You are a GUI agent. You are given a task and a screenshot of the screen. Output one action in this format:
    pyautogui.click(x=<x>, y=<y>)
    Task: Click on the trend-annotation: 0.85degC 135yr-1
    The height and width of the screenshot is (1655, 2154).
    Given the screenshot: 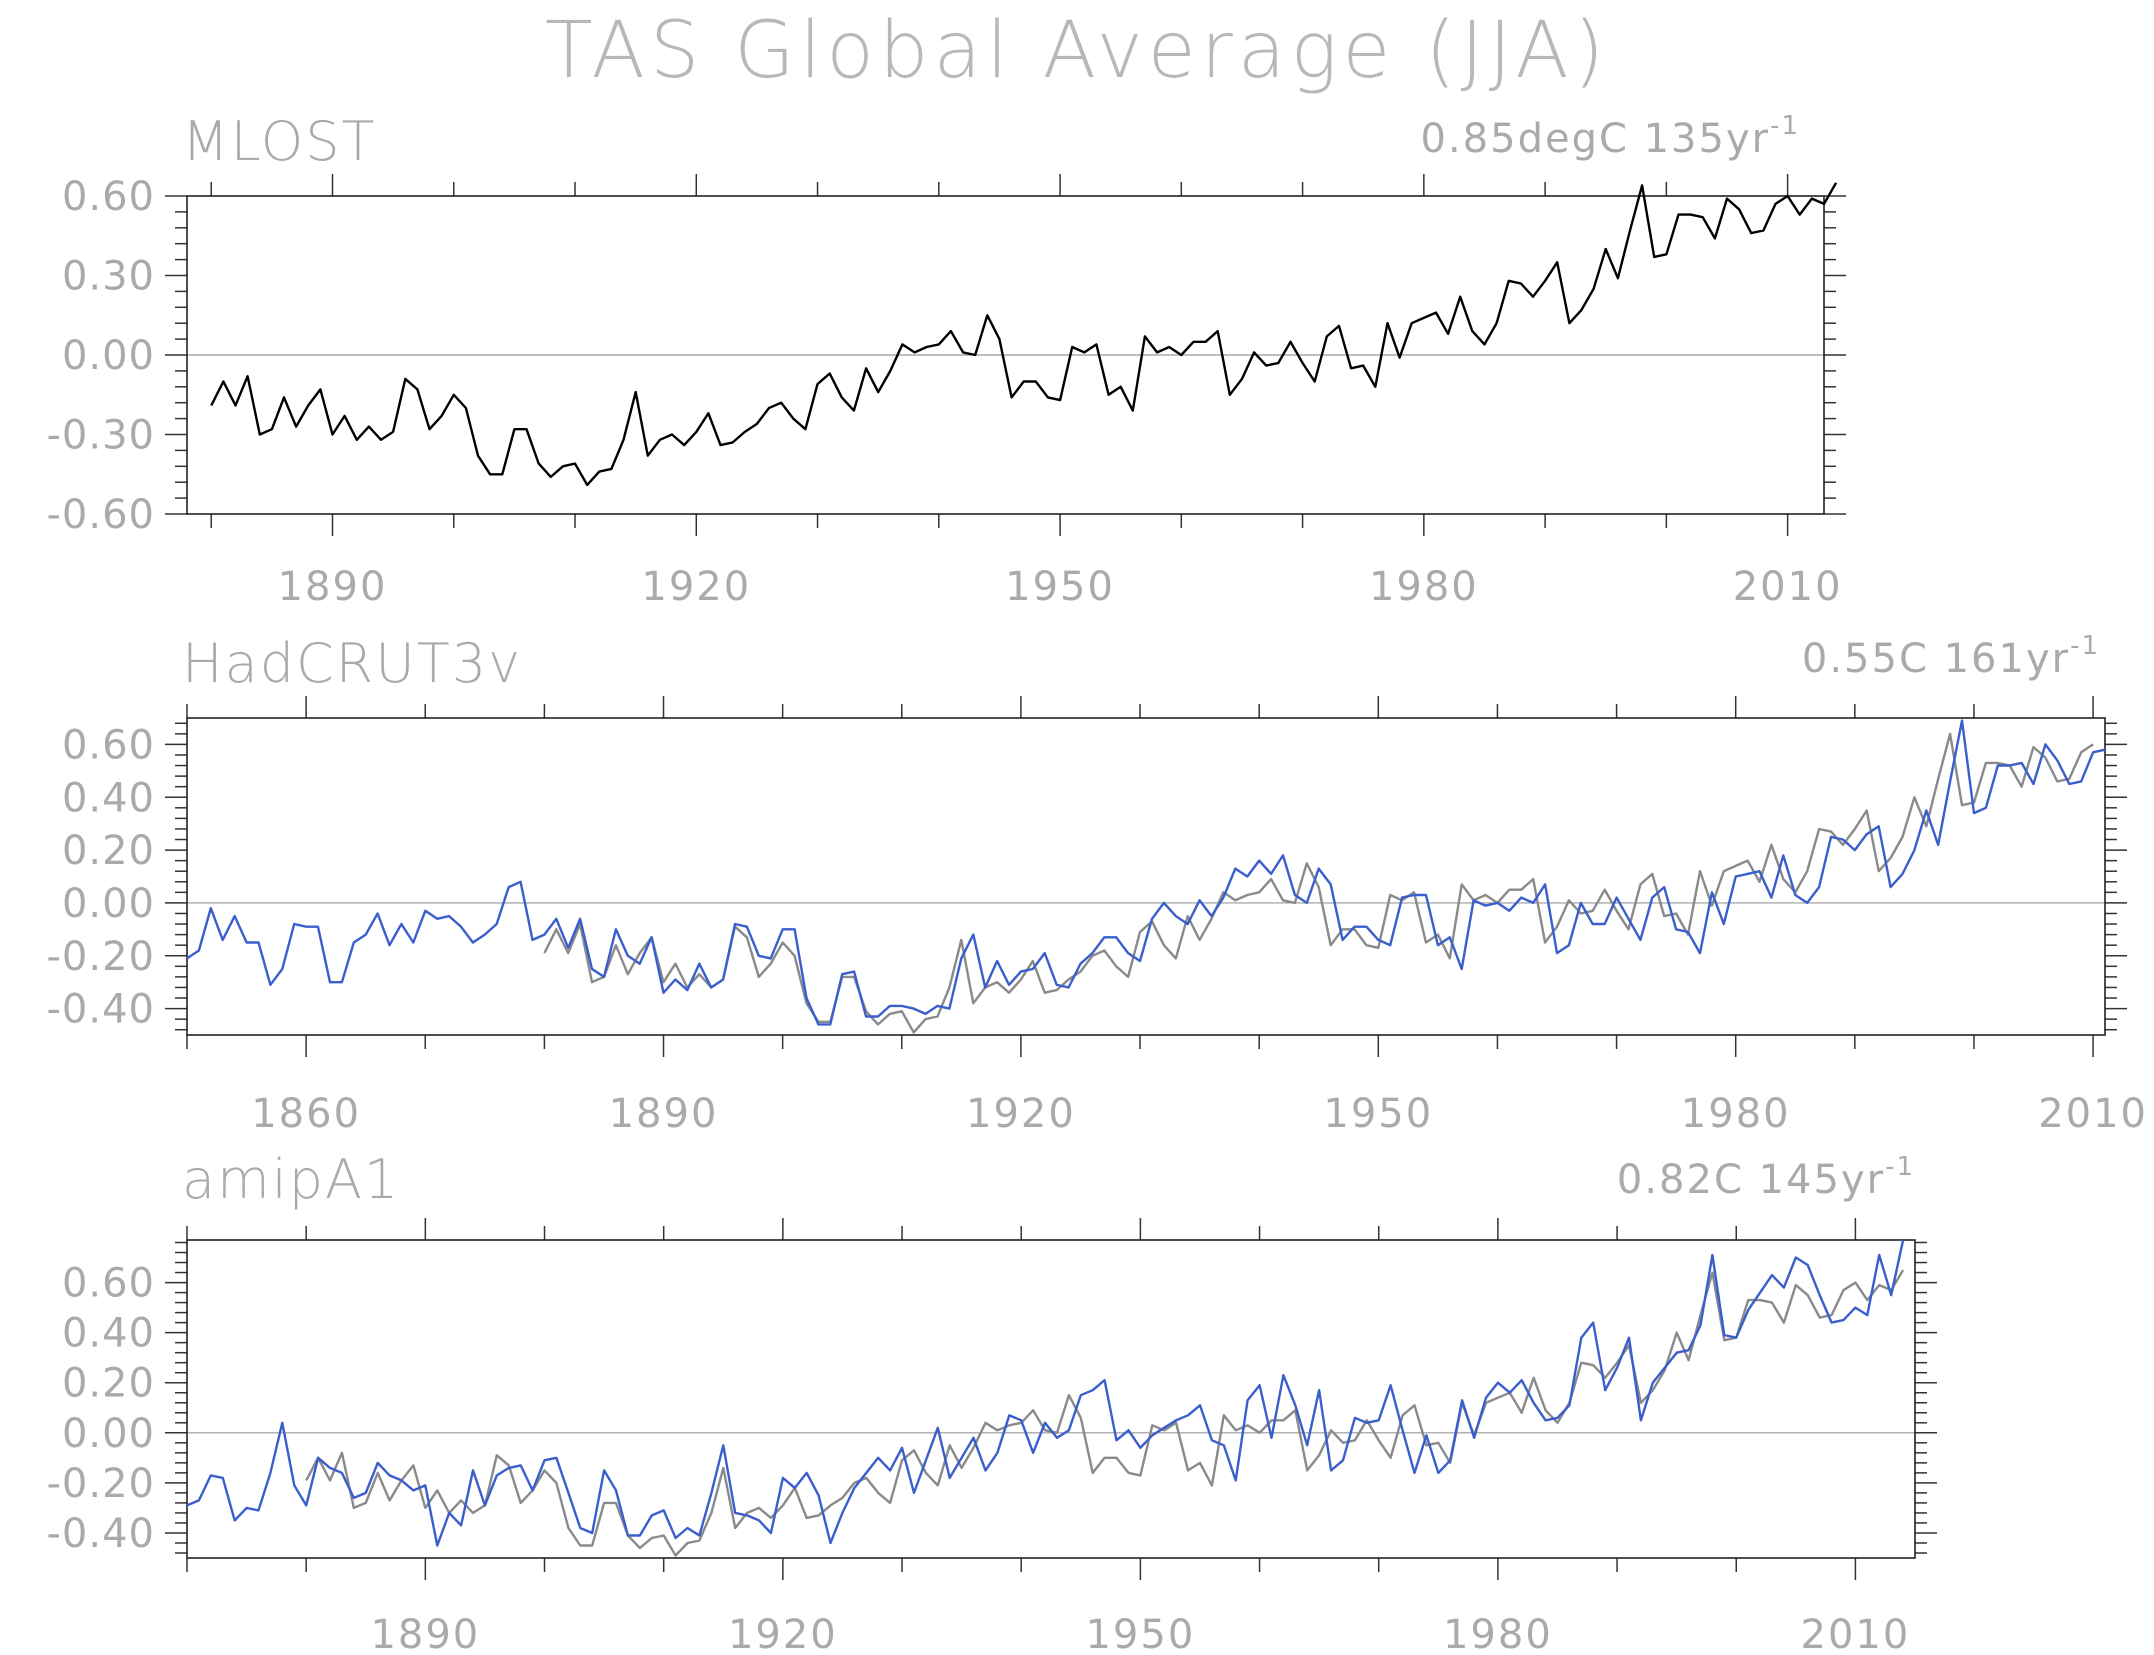 What is the action you would take?
    pyautogui.click(x=1611, y=136)
    